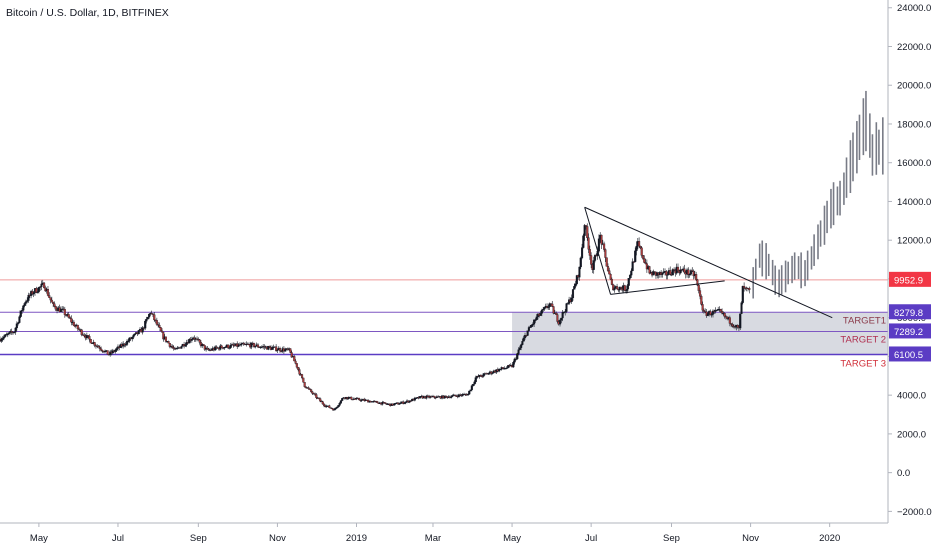 Image resolution: width=932 pixels, height=555 pixels. What do you see at coordinates (911, 396) in the screenshot?
I see `y-tick-label: 4000.0` at bounding box center [911, 396].